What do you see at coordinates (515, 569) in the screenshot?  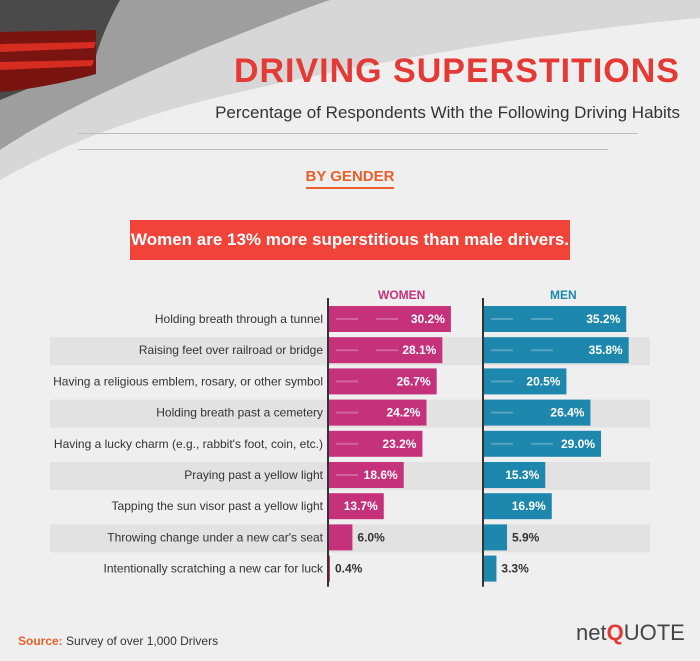 I see `men-value-label: 3.3%` at bounding box center [515, 569].